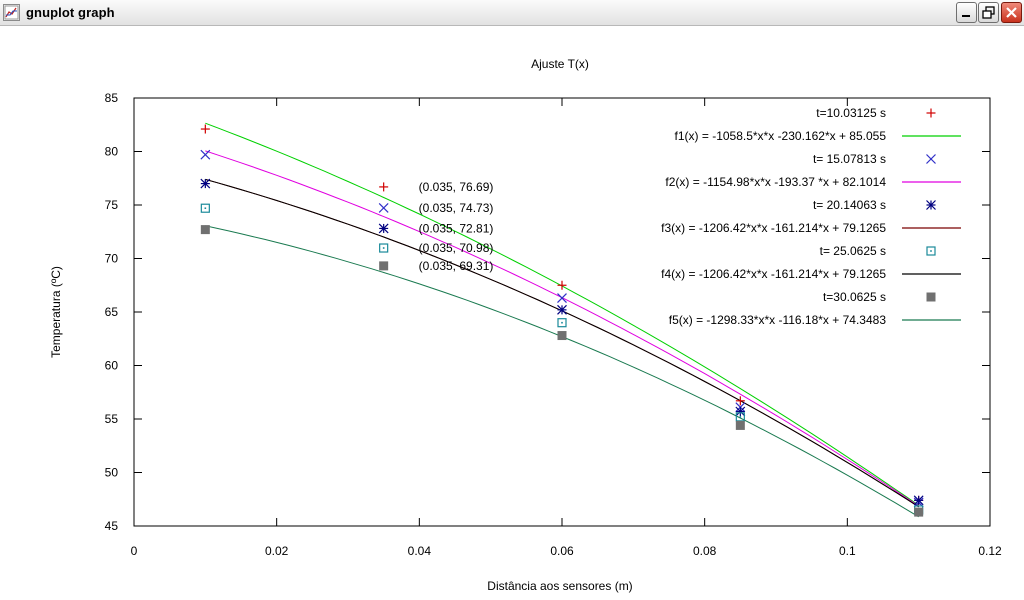  I want to click on y-tick-label: 75, so click(112, 205).